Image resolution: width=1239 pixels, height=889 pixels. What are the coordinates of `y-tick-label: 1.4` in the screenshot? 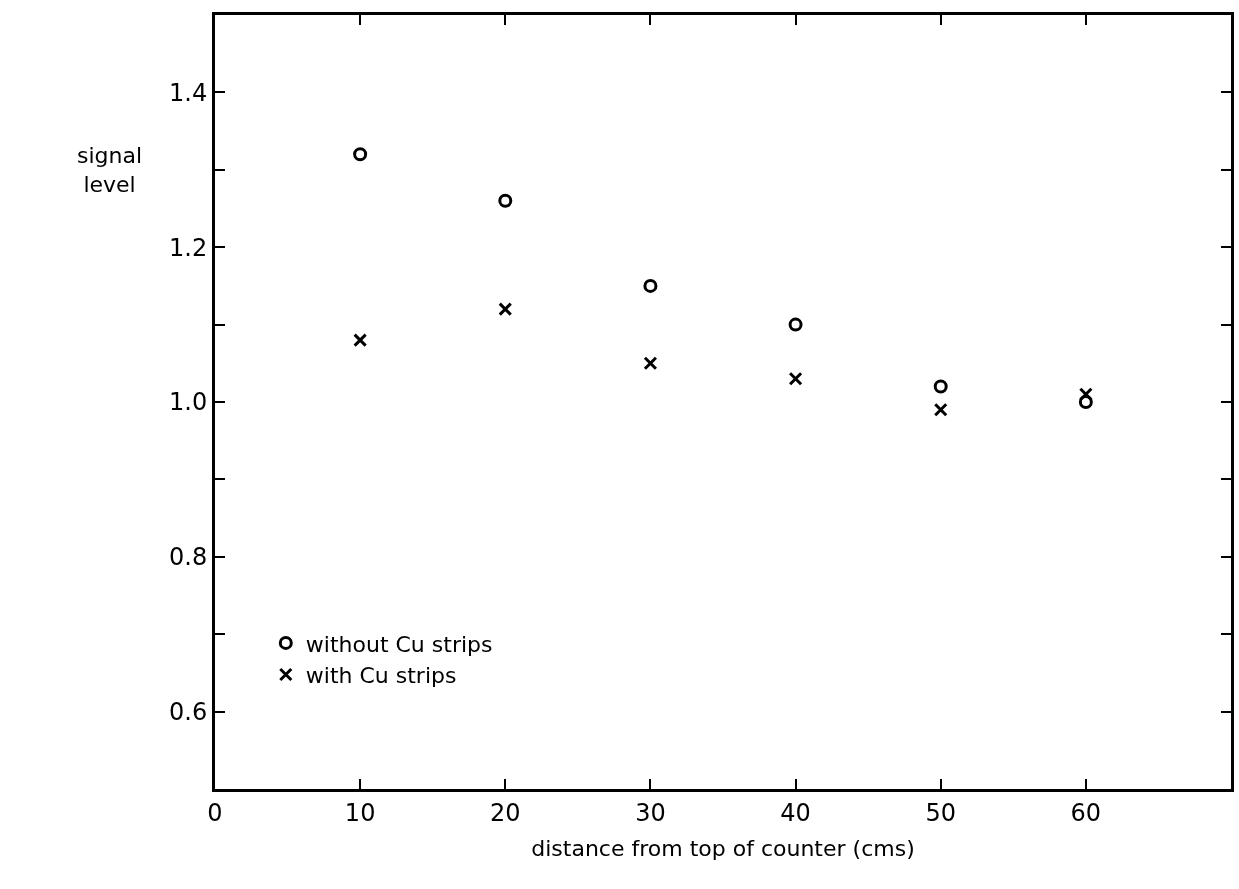 It's located at (188, 92).